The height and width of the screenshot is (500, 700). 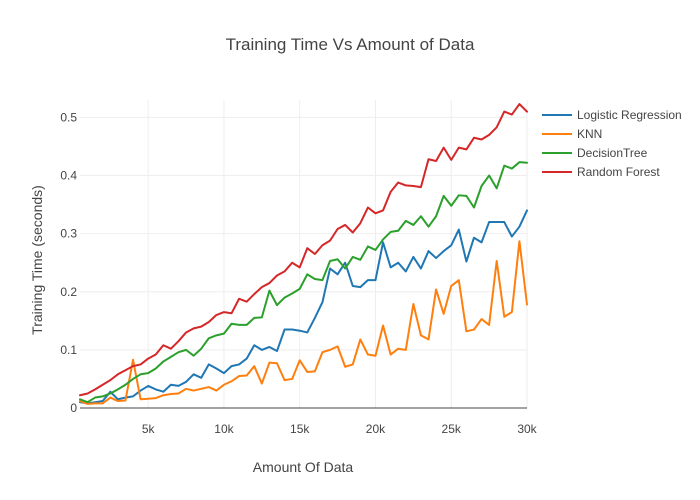 What do you see at coordinates (572, 134) in the screenshot?
I see `legend-item-knn: KNN` at bounding box center [572, 134].